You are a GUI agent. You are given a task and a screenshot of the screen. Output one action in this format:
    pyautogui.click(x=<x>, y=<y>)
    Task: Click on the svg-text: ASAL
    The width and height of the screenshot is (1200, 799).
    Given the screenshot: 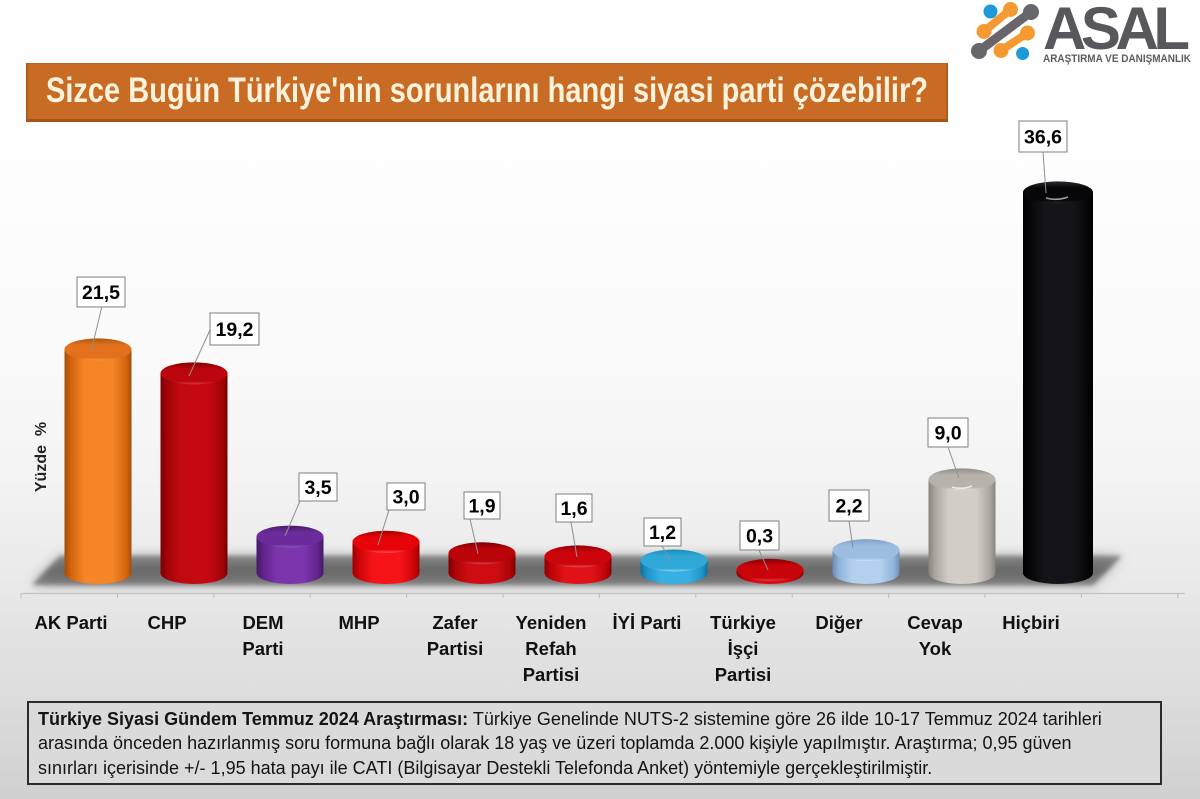 What is the action you would take?
    pyautogui.click(x=1116, y=31)
    